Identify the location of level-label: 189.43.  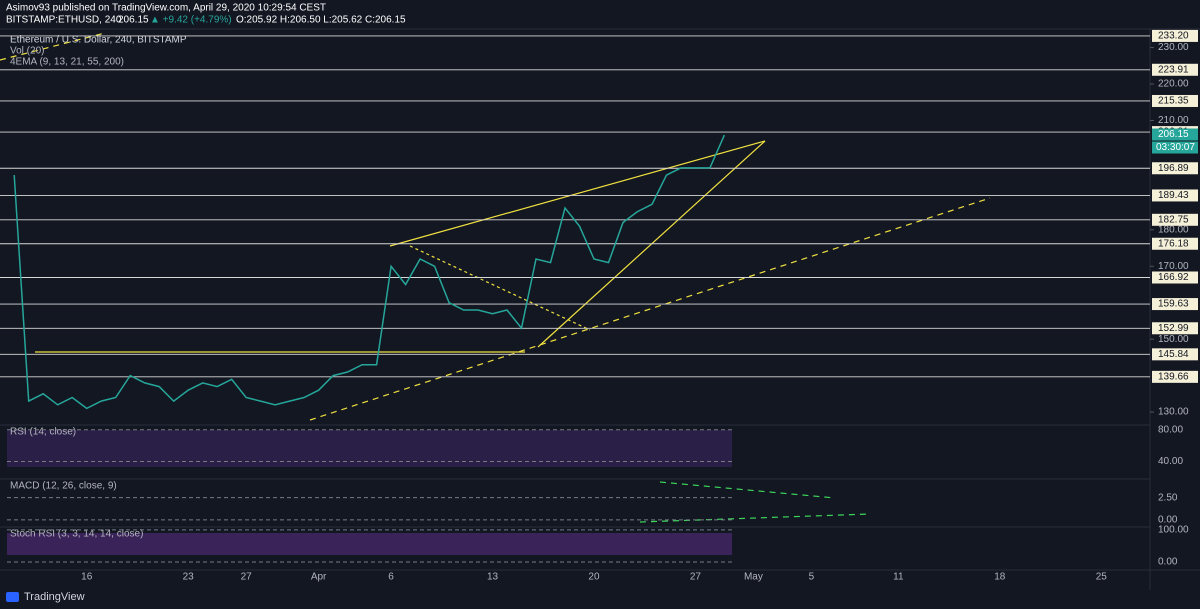
(1173, 195).